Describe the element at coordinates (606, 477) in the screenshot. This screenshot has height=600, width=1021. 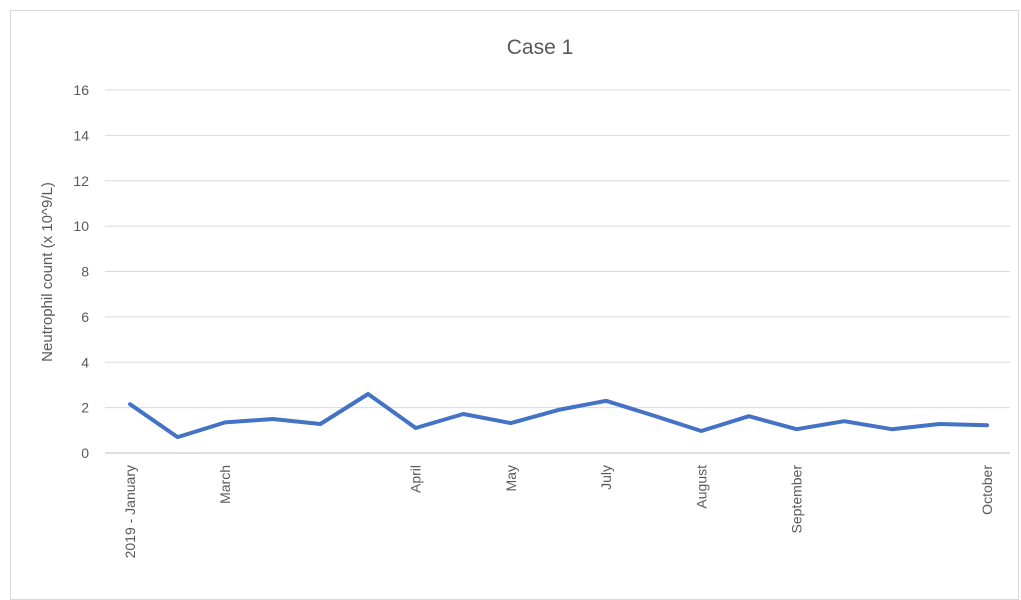
I see `x-tick-label: July` at that location.